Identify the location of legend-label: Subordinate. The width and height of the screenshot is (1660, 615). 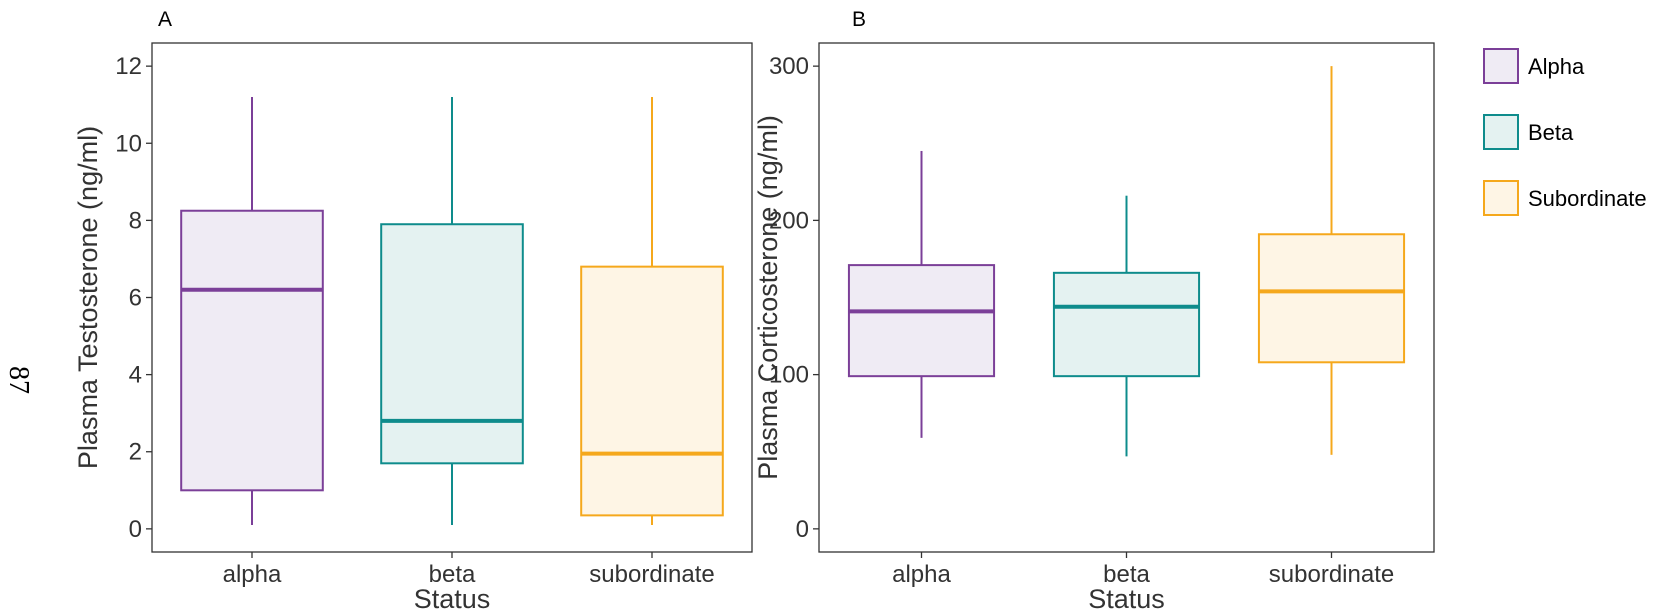
(1587, 198).